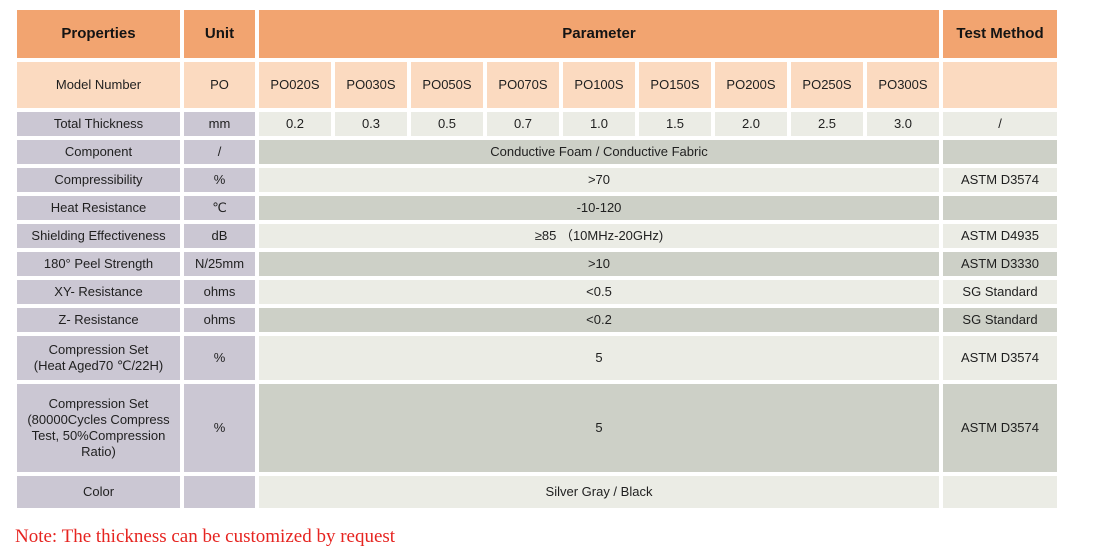  What do you see at coordinates (599, 85) in the screenshot?
I see `model-cell: PO100S` at bounding box center [599, 85].